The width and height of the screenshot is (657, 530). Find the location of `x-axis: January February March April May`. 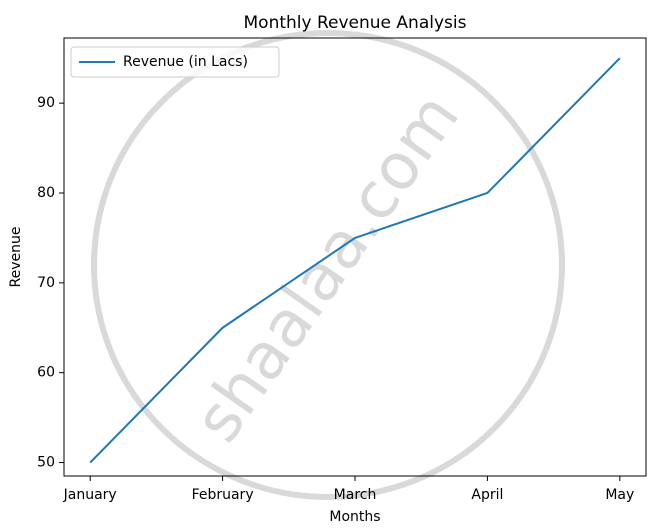

x-axis: January February March April May is located at coordinates (348, 489).